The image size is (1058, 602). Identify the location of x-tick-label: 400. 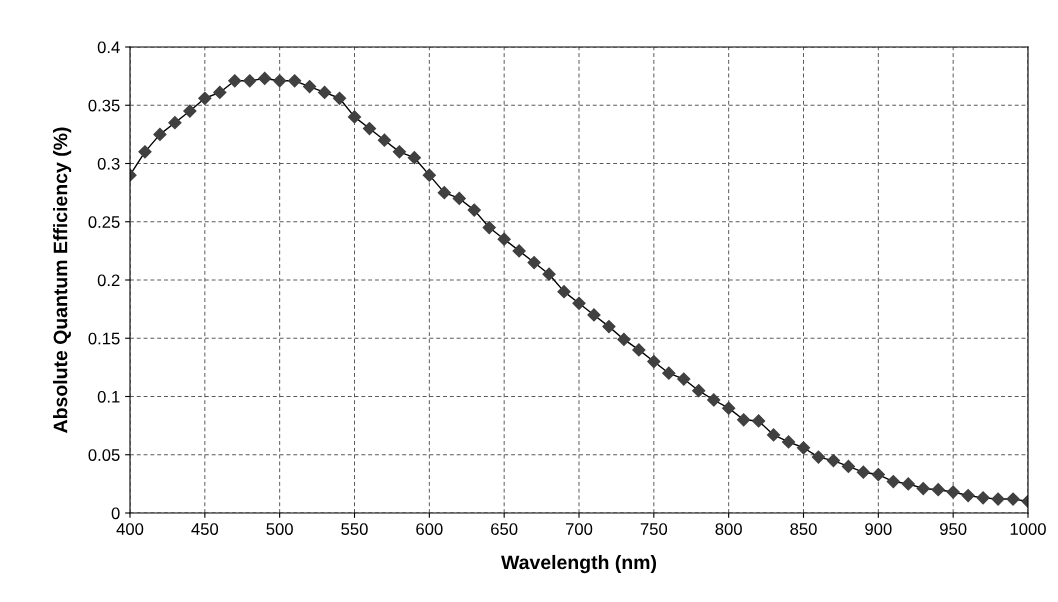
(130, 529).